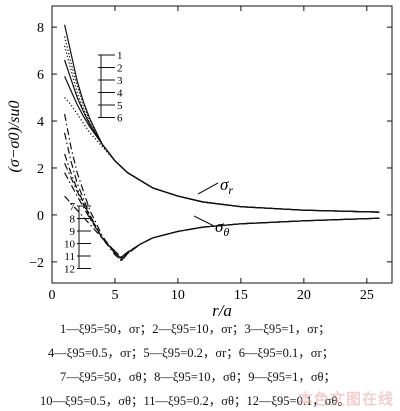  What do you see at coordinates (40, 28) in the screenshot?
I see `y-tick-label: 8` at bounding box center [40, 28].